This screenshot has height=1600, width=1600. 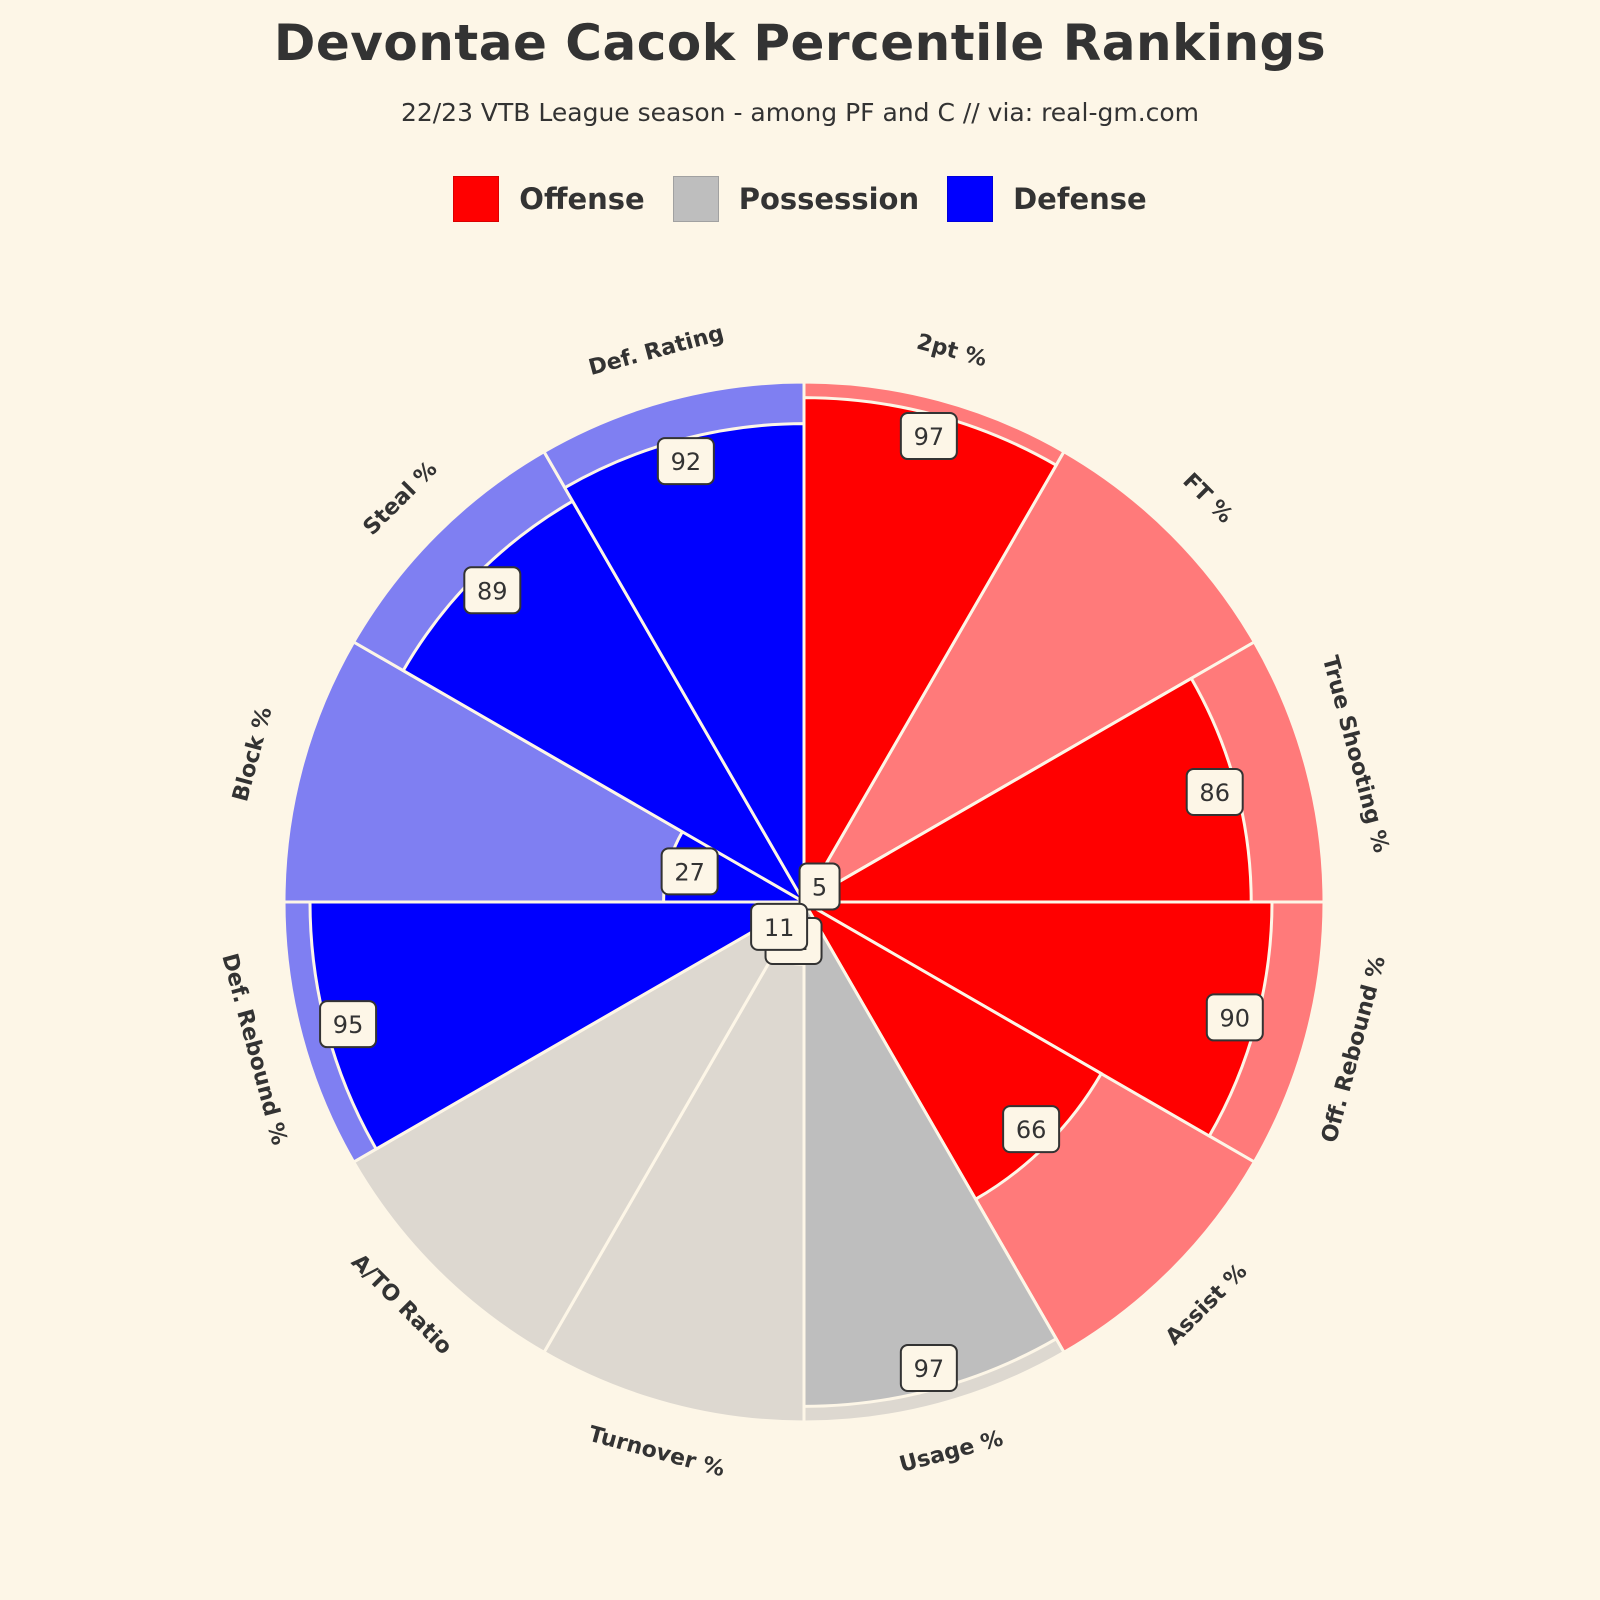 I want to click on legend-item-defense: Defense, so click(x=1047, y=199).